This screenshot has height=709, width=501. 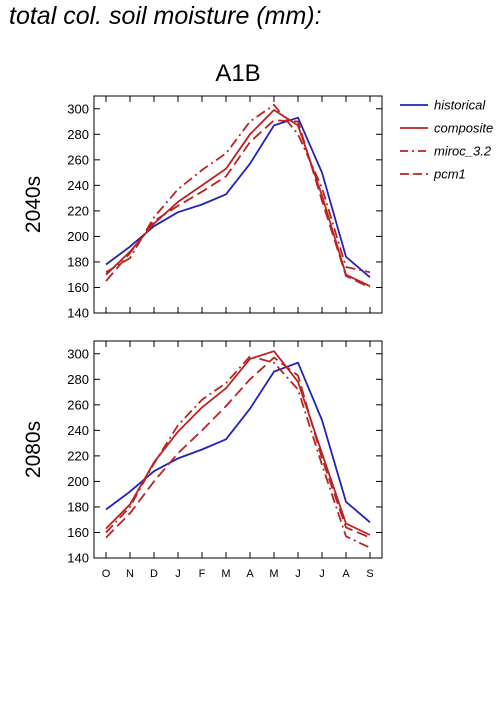 What do you see at coordinates (449, 174) in the screenshot?
I see `legend-label-pcm1: pcm1` at bounding box center [449, 174].